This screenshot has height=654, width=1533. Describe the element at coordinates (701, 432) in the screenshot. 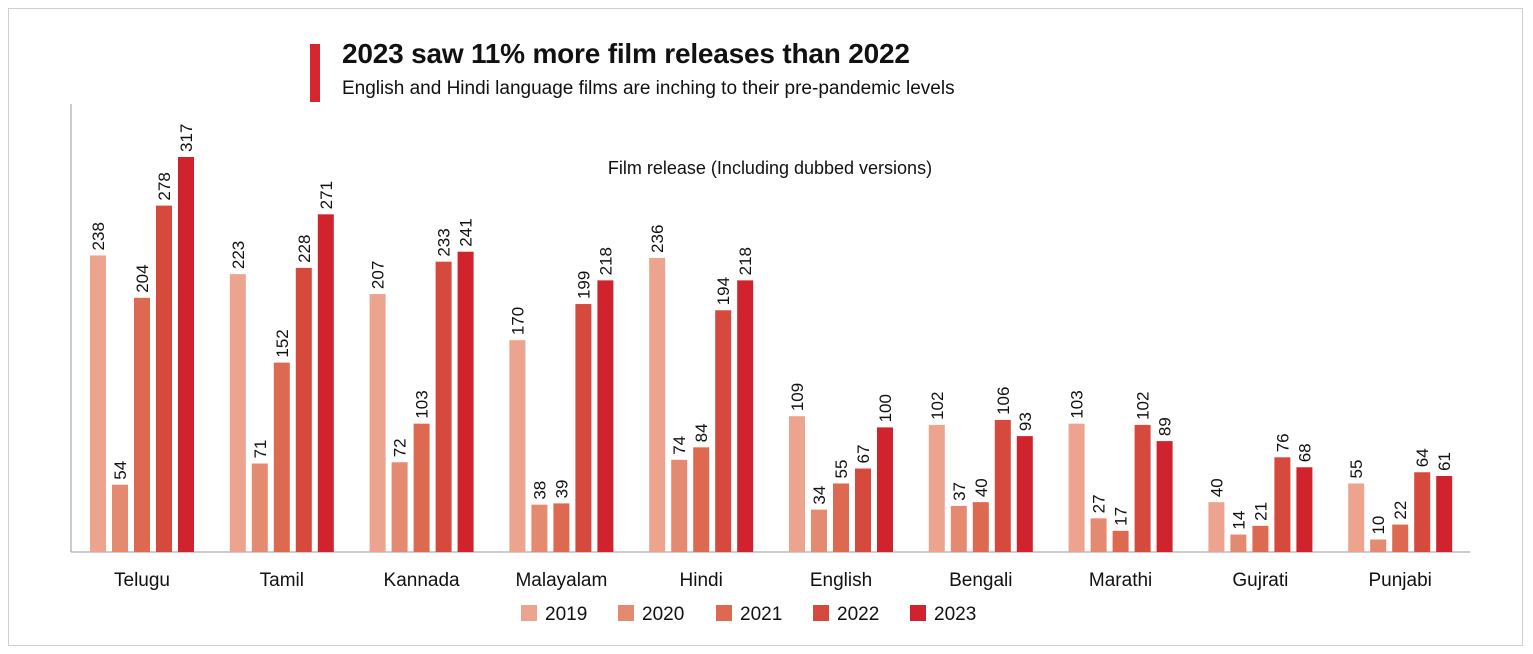

I see `data-label-hindi-2021: 84` at that location.